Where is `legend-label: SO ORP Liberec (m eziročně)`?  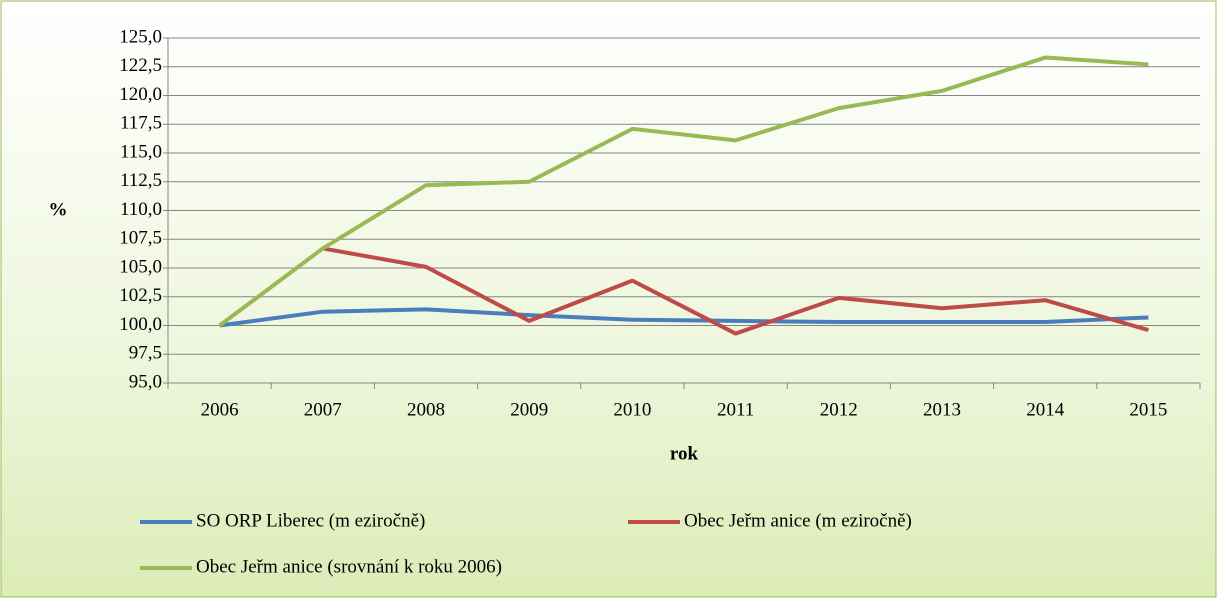 legend-label: SO ORP Liberec (m eziročně) is located at coordinates (310, 520).